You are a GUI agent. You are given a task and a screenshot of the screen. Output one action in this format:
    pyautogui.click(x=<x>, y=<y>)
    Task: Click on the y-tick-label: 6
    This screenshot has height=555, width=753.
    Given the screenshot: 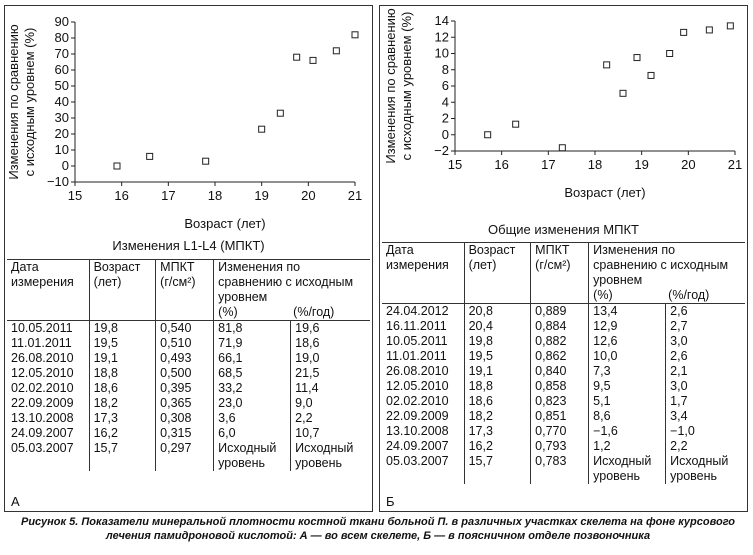 What is the action you would take?
    pyautogui.click(x=445, y=85)
    